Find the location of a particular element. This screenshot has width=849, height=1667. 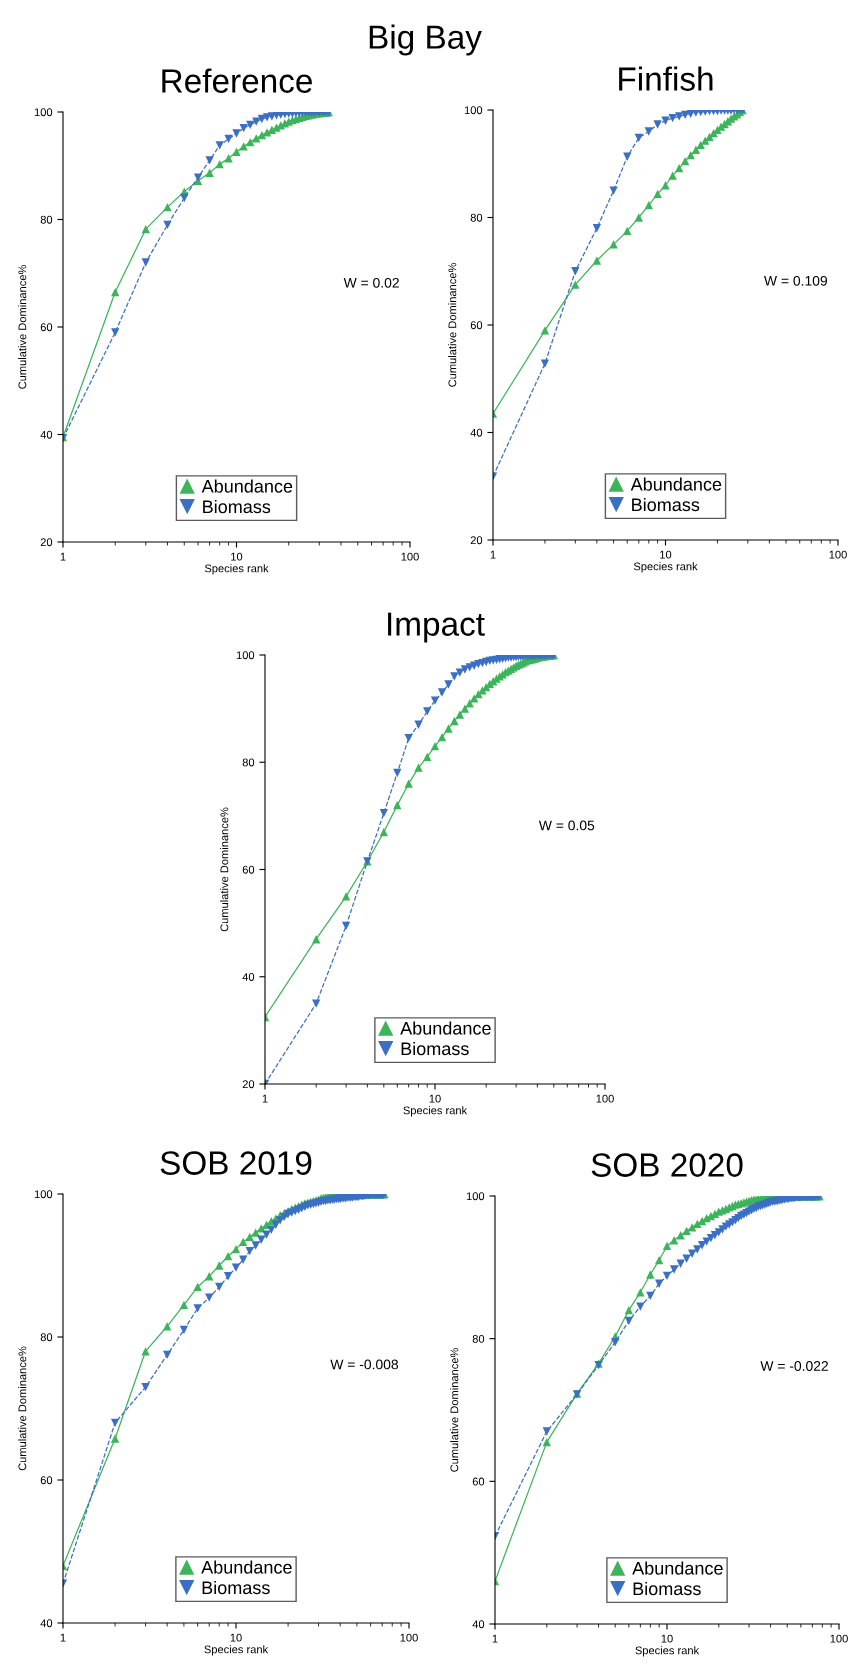

chart-title: SOB 2020 is located at coordinates (667, 1165).